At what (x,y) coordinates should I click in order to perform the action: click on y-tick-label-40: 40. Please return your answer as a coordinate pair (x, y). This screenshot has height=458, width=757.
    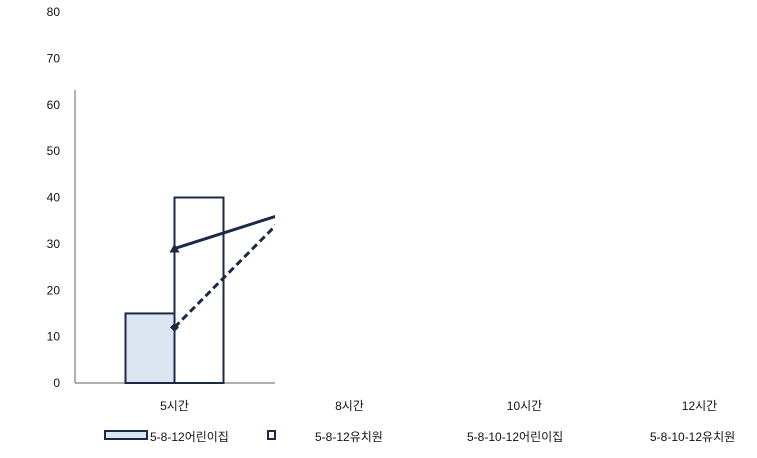
    Looking at the image, I should click on (54, 198).